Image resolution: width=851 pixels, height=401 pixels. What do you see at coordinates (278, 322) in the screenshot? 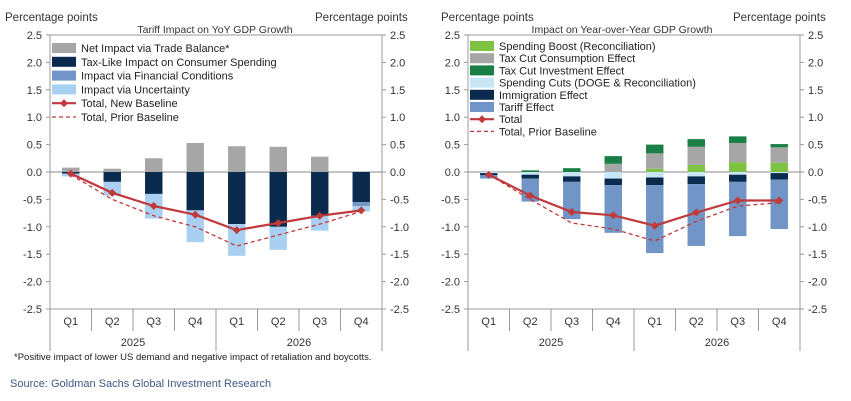
I see `x-tick-label-6: Q2` at bounding box center [278, 322].